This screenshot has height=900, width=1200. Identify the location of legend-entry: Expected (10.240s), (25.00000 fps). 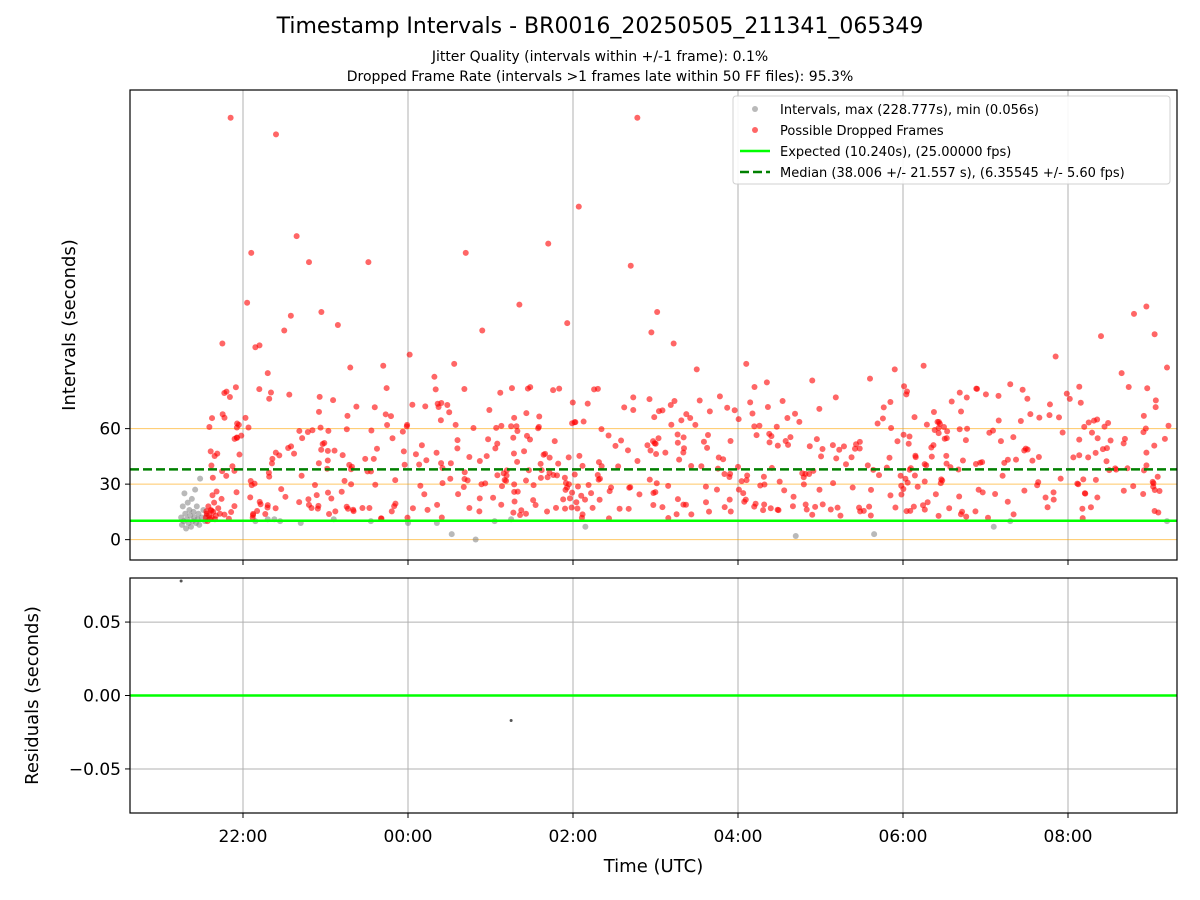
(895, 152).